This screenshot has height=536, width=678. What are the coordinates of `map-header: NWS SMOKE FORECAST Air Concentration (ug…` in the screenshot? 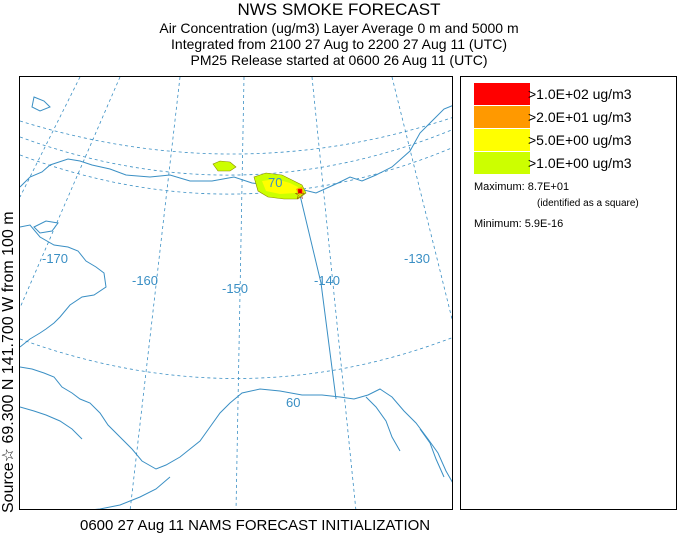 It's located at (339, 34).